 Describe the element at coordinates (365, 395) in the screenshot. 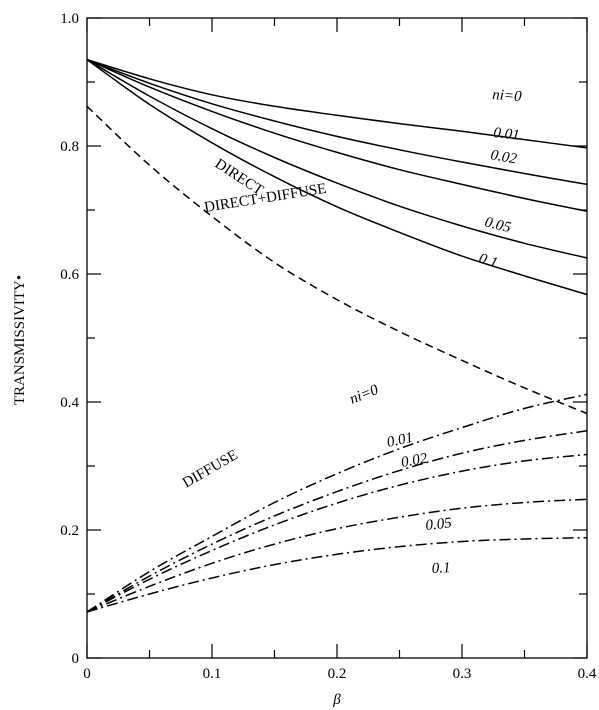

I see `label-ni0-diffuse: ni=0` at that location.